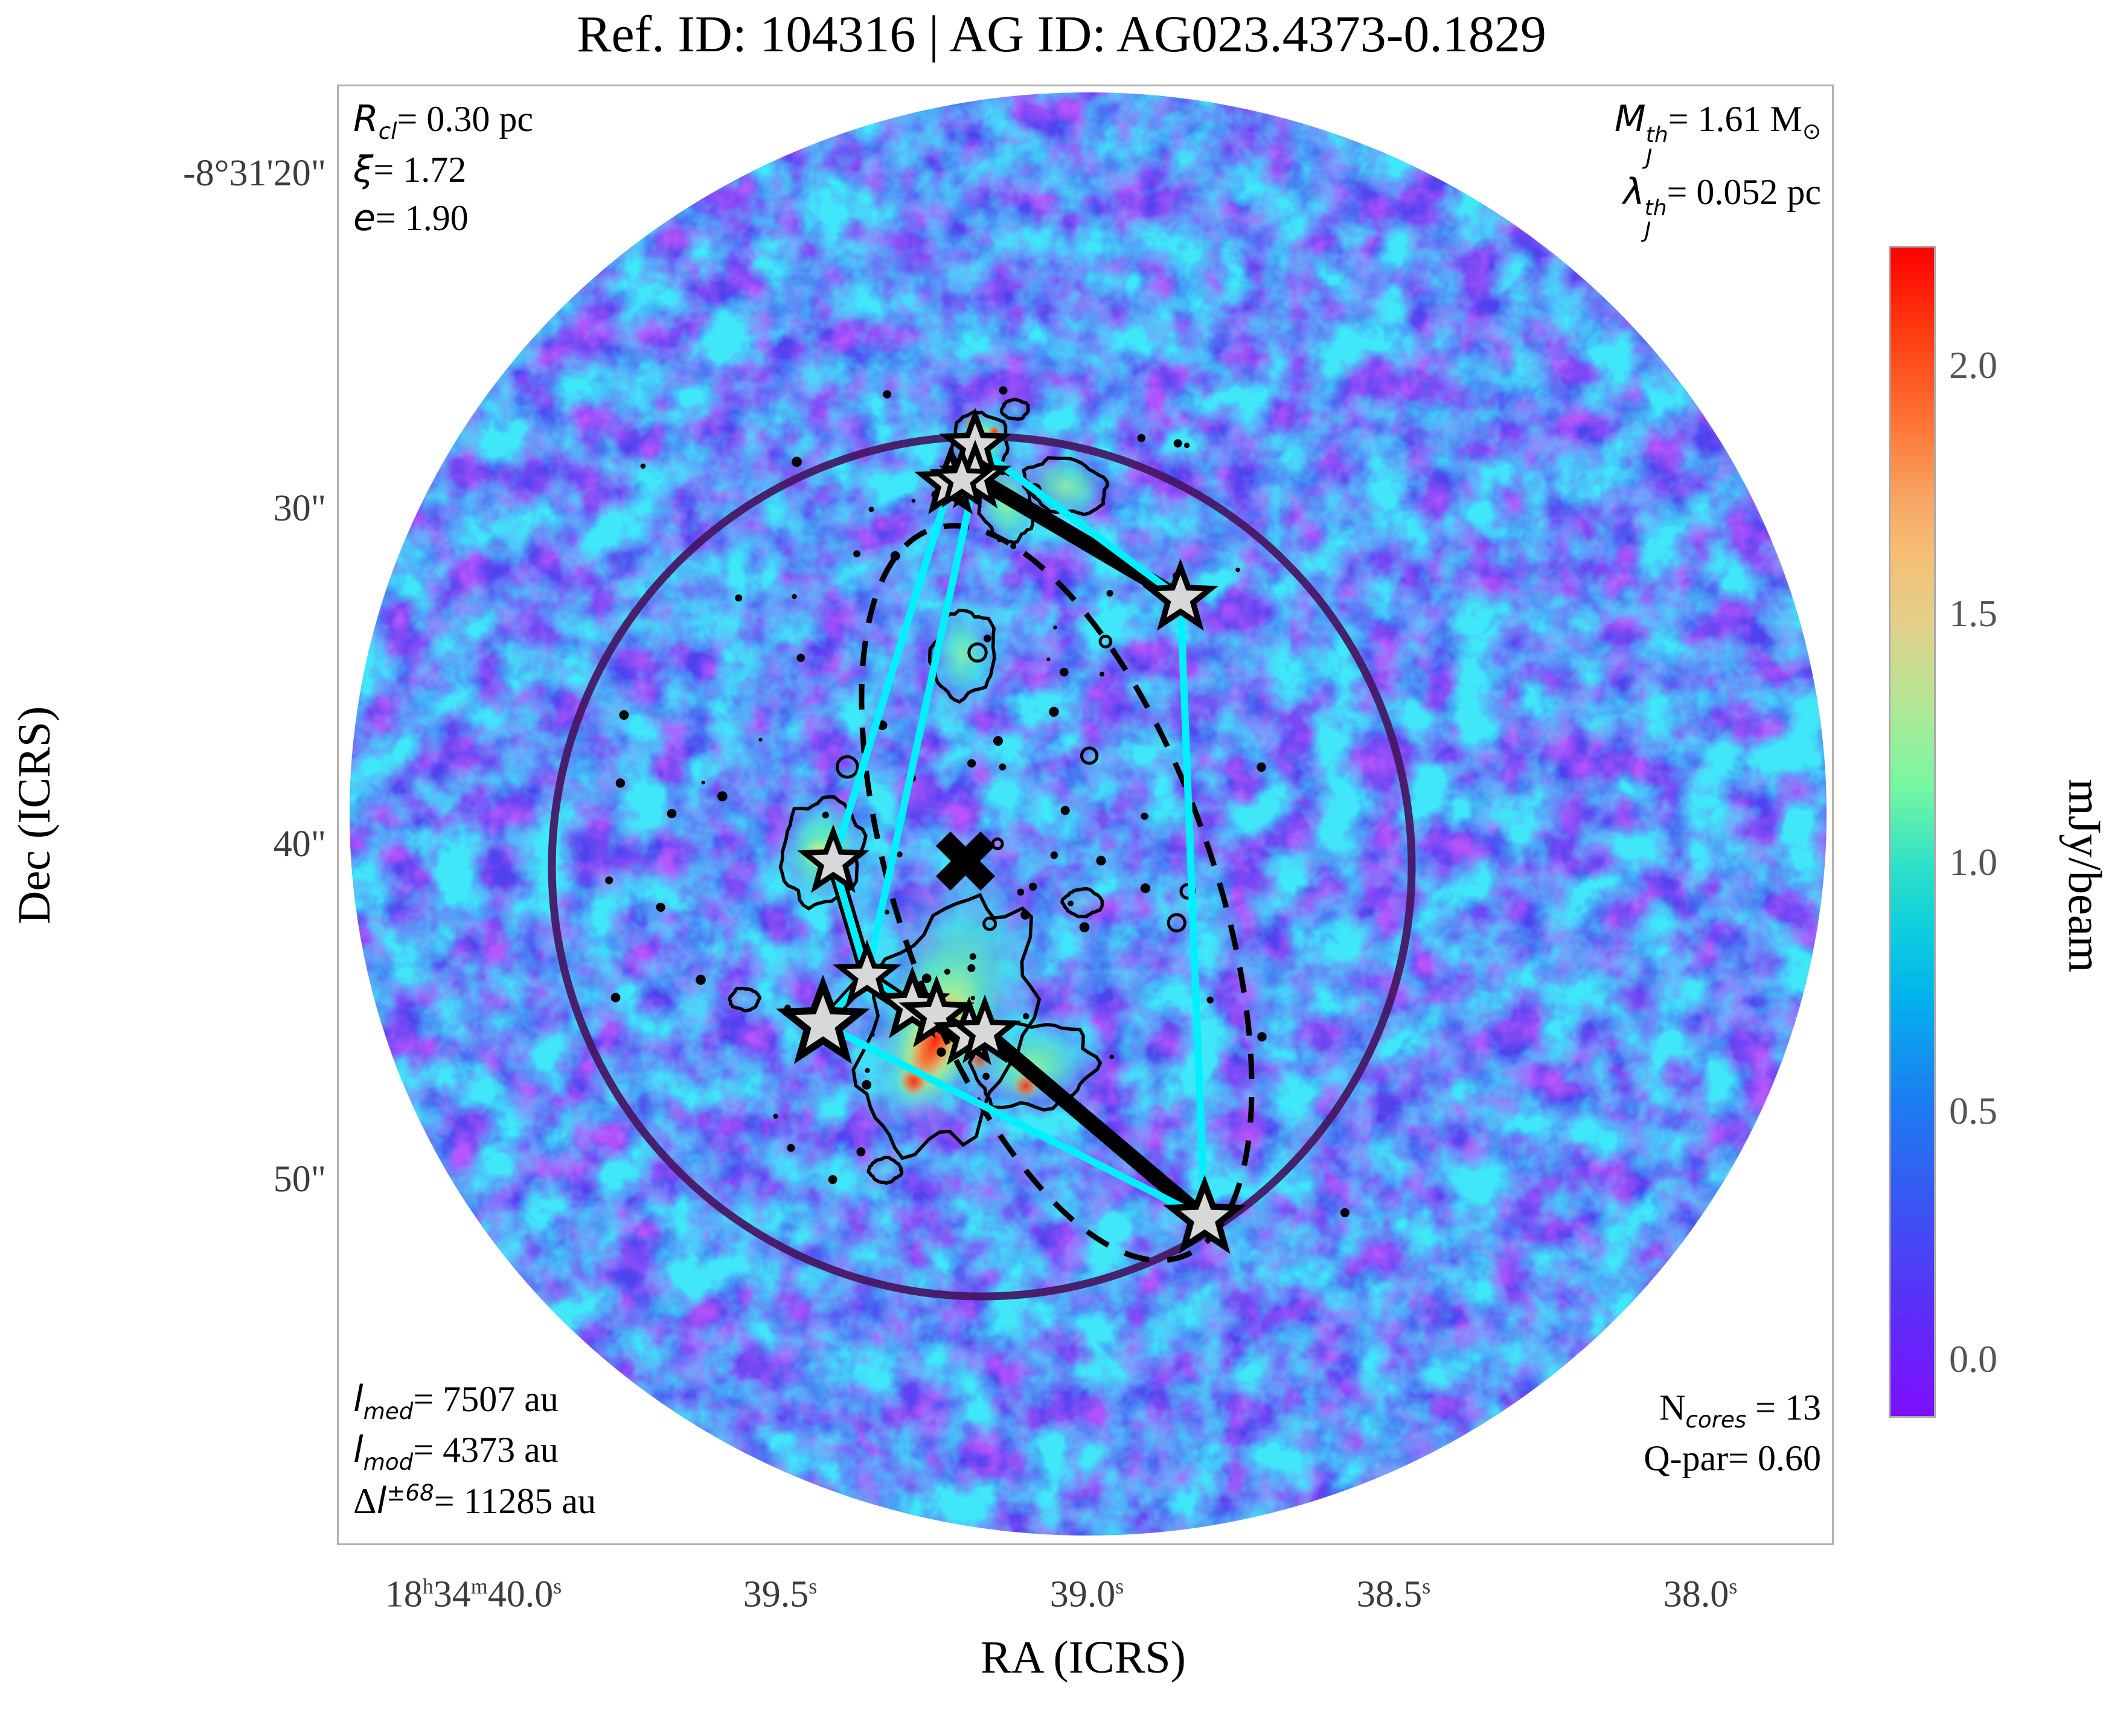 Image resolution: width=2123 pixels, height=1736 pixels. What do you see at coordinates (474, 1500) in the screenshot?
I see `annotation-line: Δl±68= 11285 au` at bounding box center [474, 1500].